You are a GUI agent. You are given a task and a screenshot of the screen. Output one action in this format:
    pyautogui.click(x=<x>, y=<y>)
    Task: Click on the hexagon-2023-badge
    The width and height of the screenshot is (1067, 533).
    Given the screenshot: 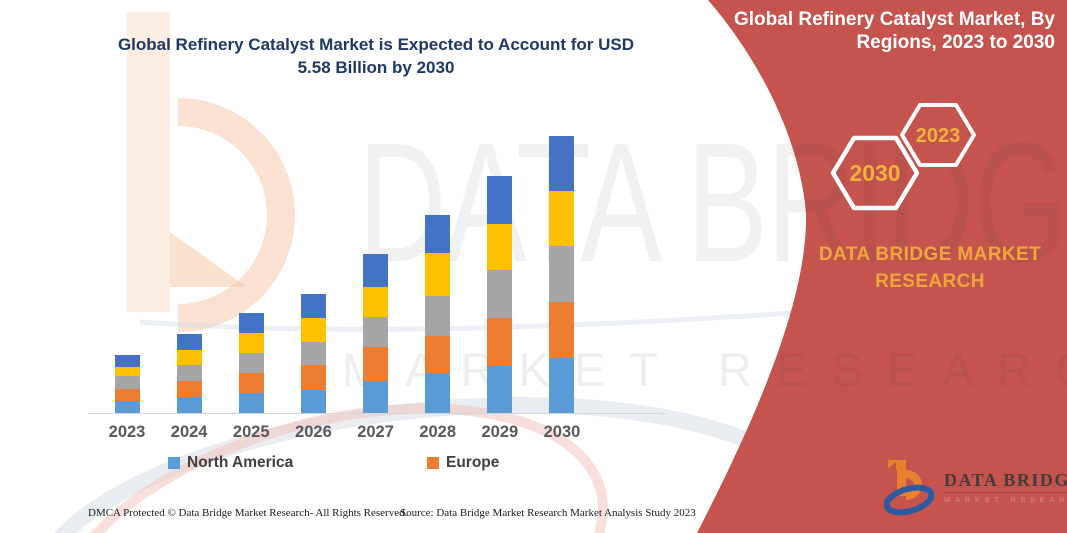 What is the action you would take?
    pyautogui.click(x=938, y=135)
    